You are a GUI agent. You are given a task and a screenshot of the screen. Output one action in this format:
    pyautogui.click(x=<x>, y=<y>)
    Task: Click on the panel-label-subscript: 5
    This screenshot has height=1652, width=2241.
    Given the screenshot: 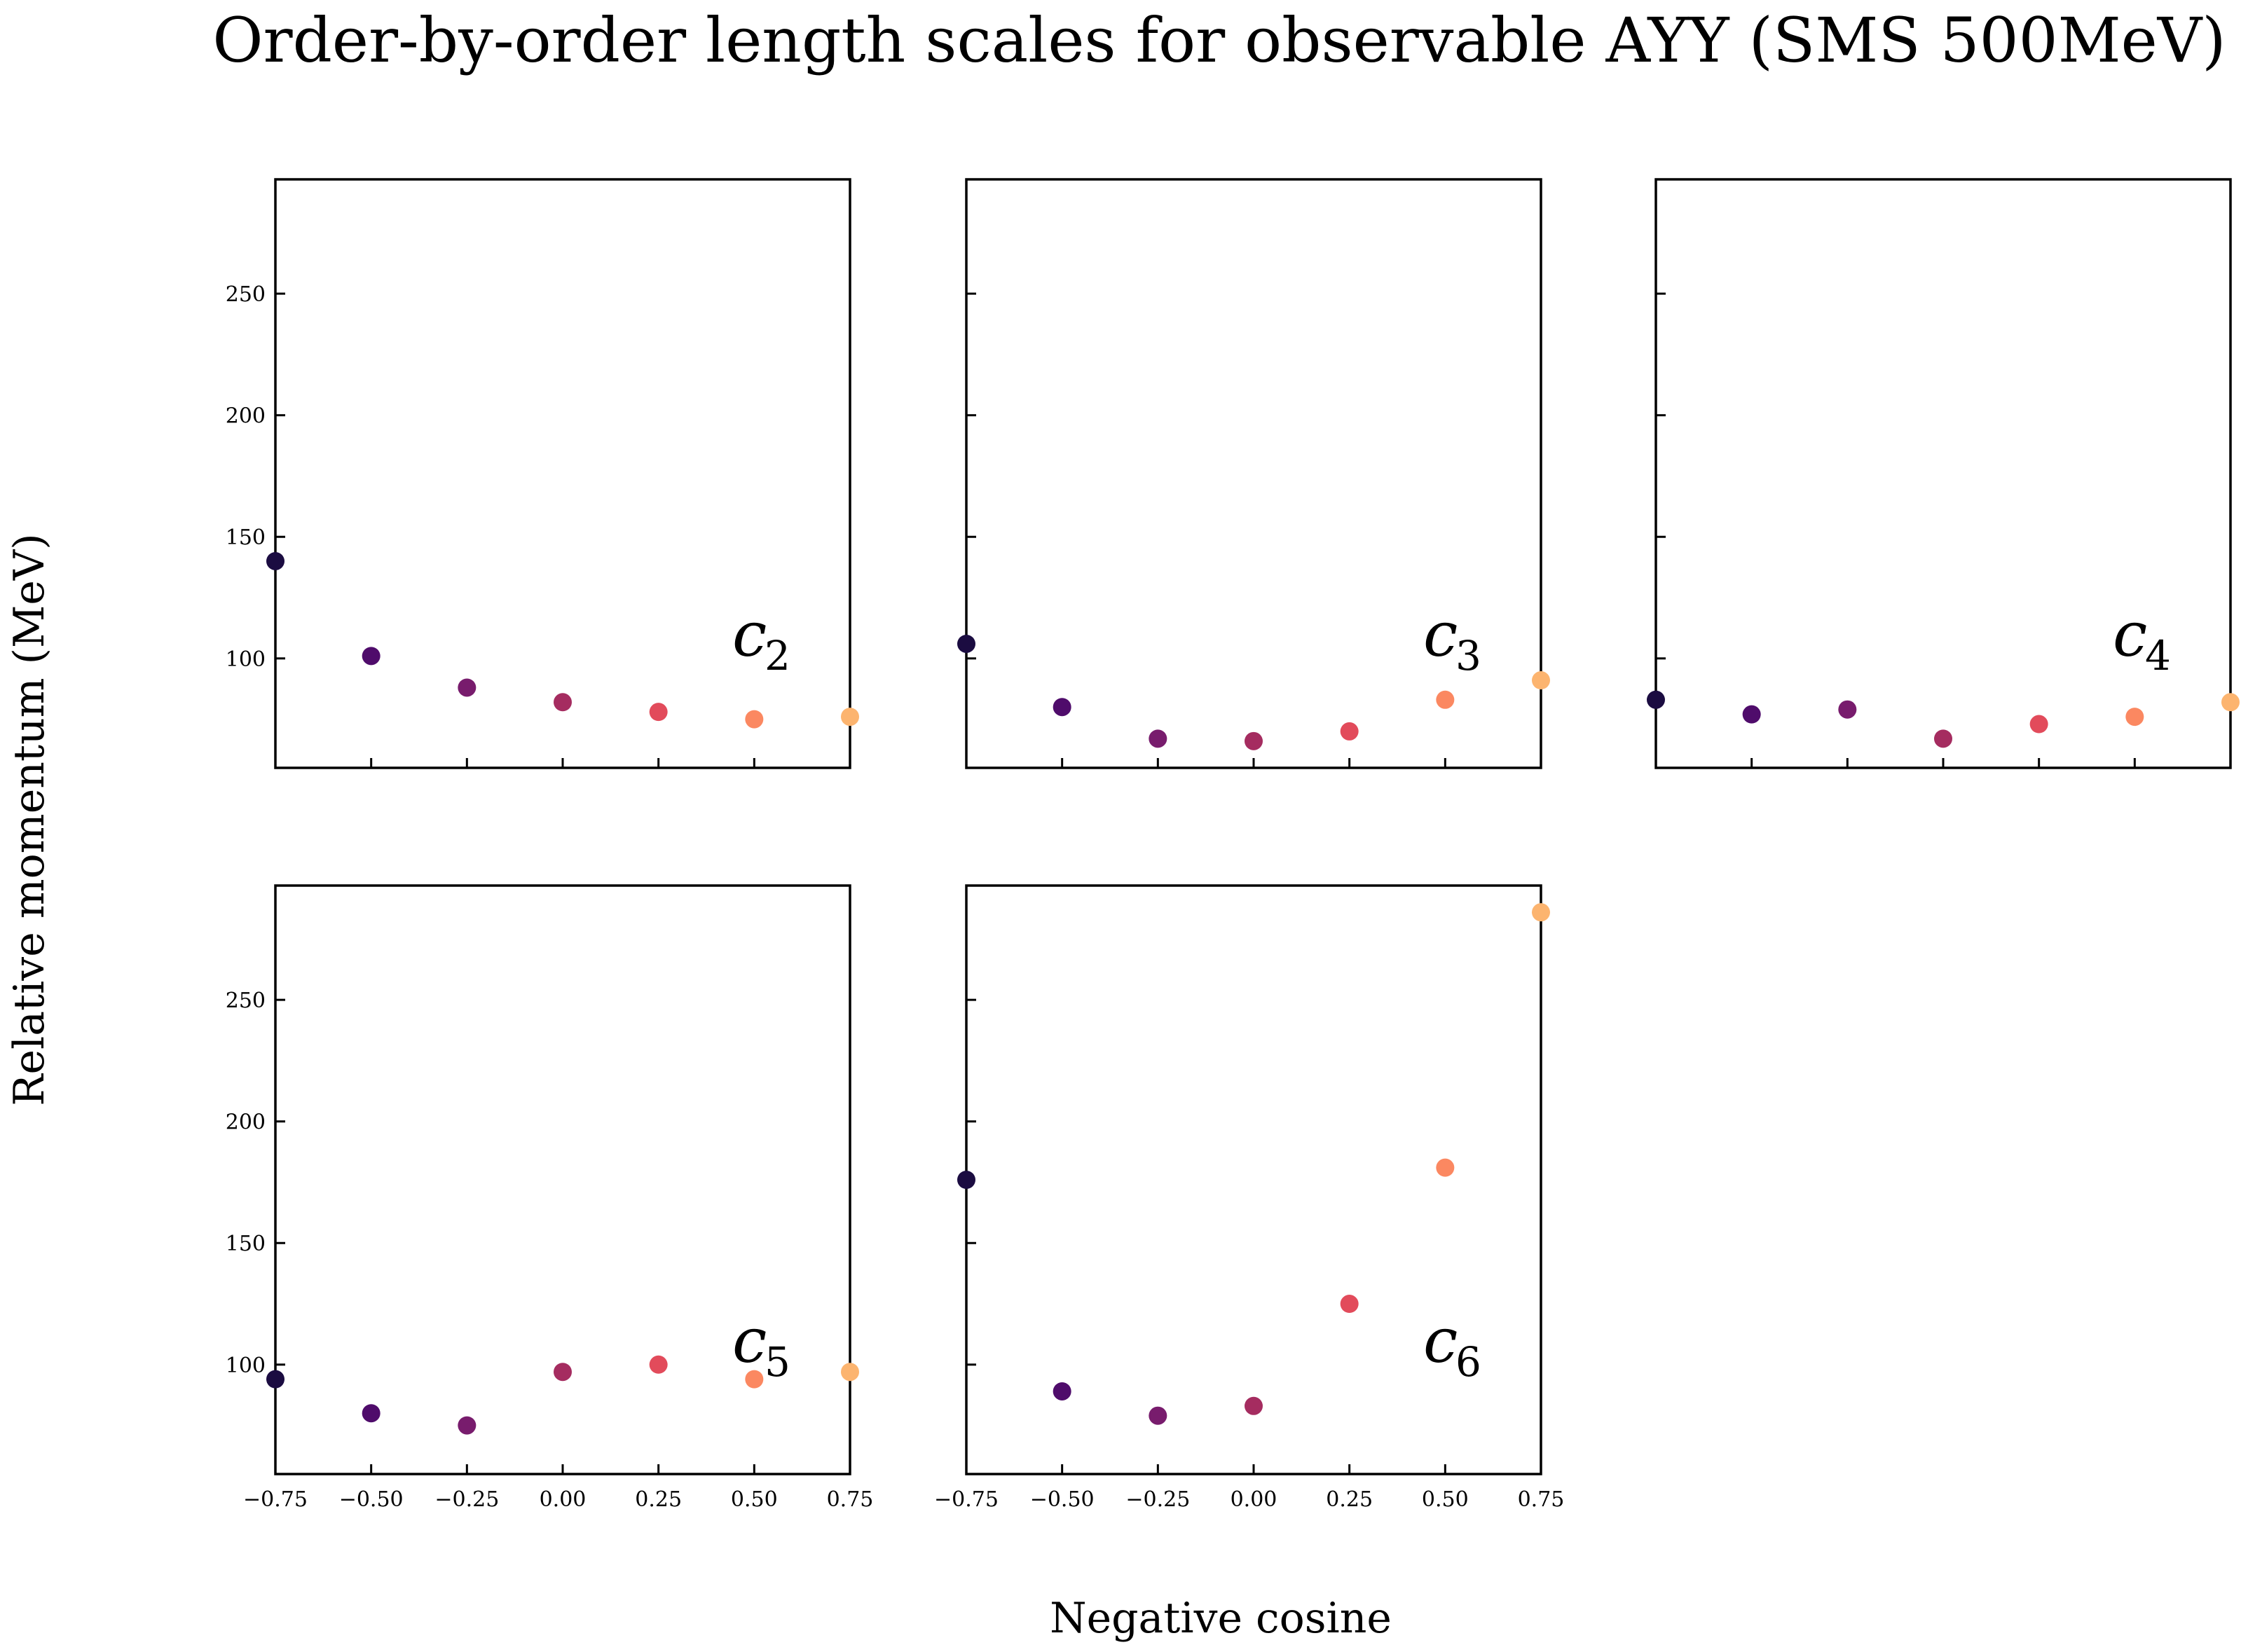 What is the action you would take?
    pyautogui.click(x=777, y=1362)
    